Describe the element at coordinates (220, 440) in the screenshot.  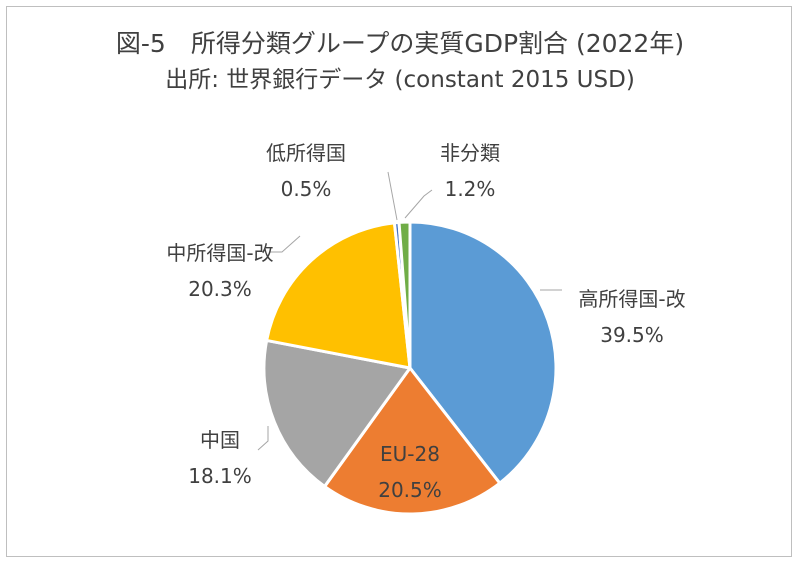
I see `slice-label-china-name: 中国` at that location.